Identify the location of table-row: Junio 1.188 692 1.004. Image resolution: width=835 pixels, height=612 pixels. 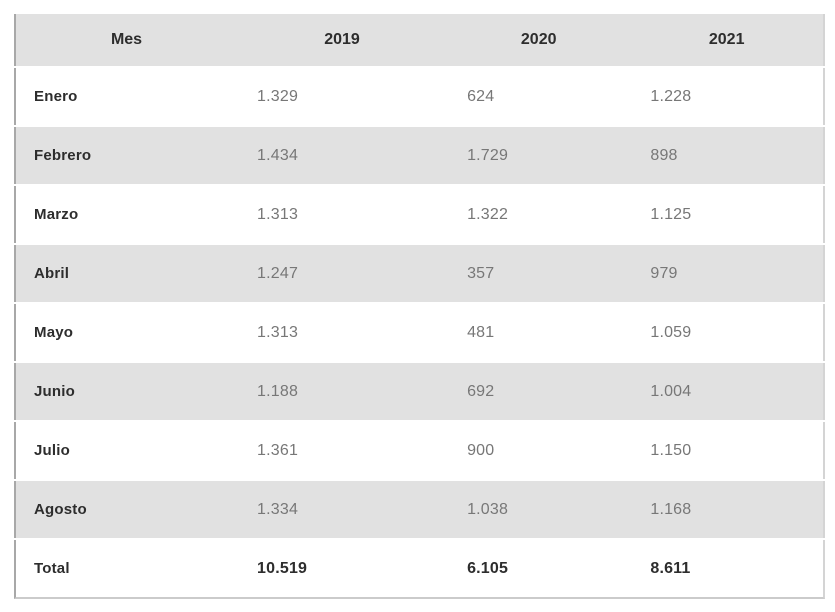
(419, 391).